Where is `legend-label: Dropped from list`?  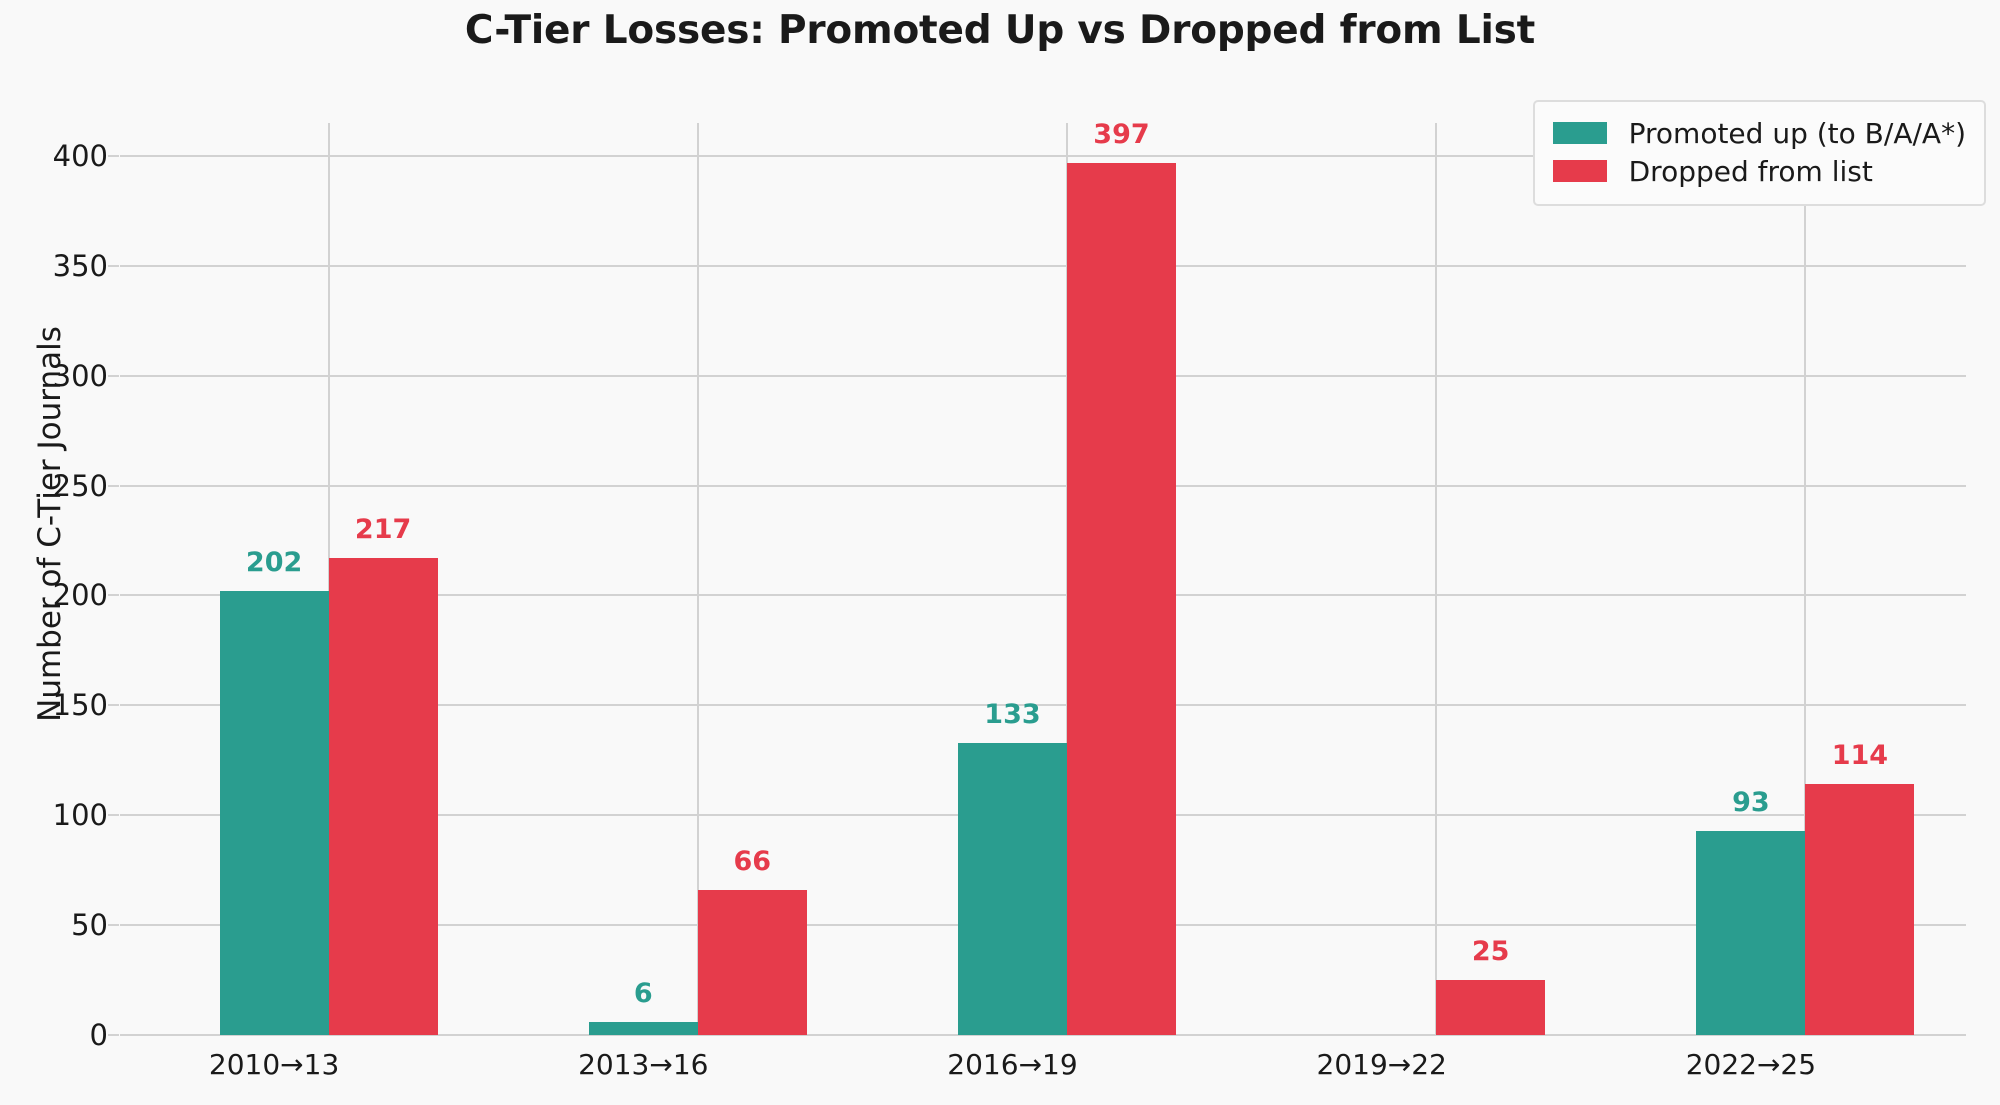 legend-label: Dropped from list is located at coordinates (1750, 171).